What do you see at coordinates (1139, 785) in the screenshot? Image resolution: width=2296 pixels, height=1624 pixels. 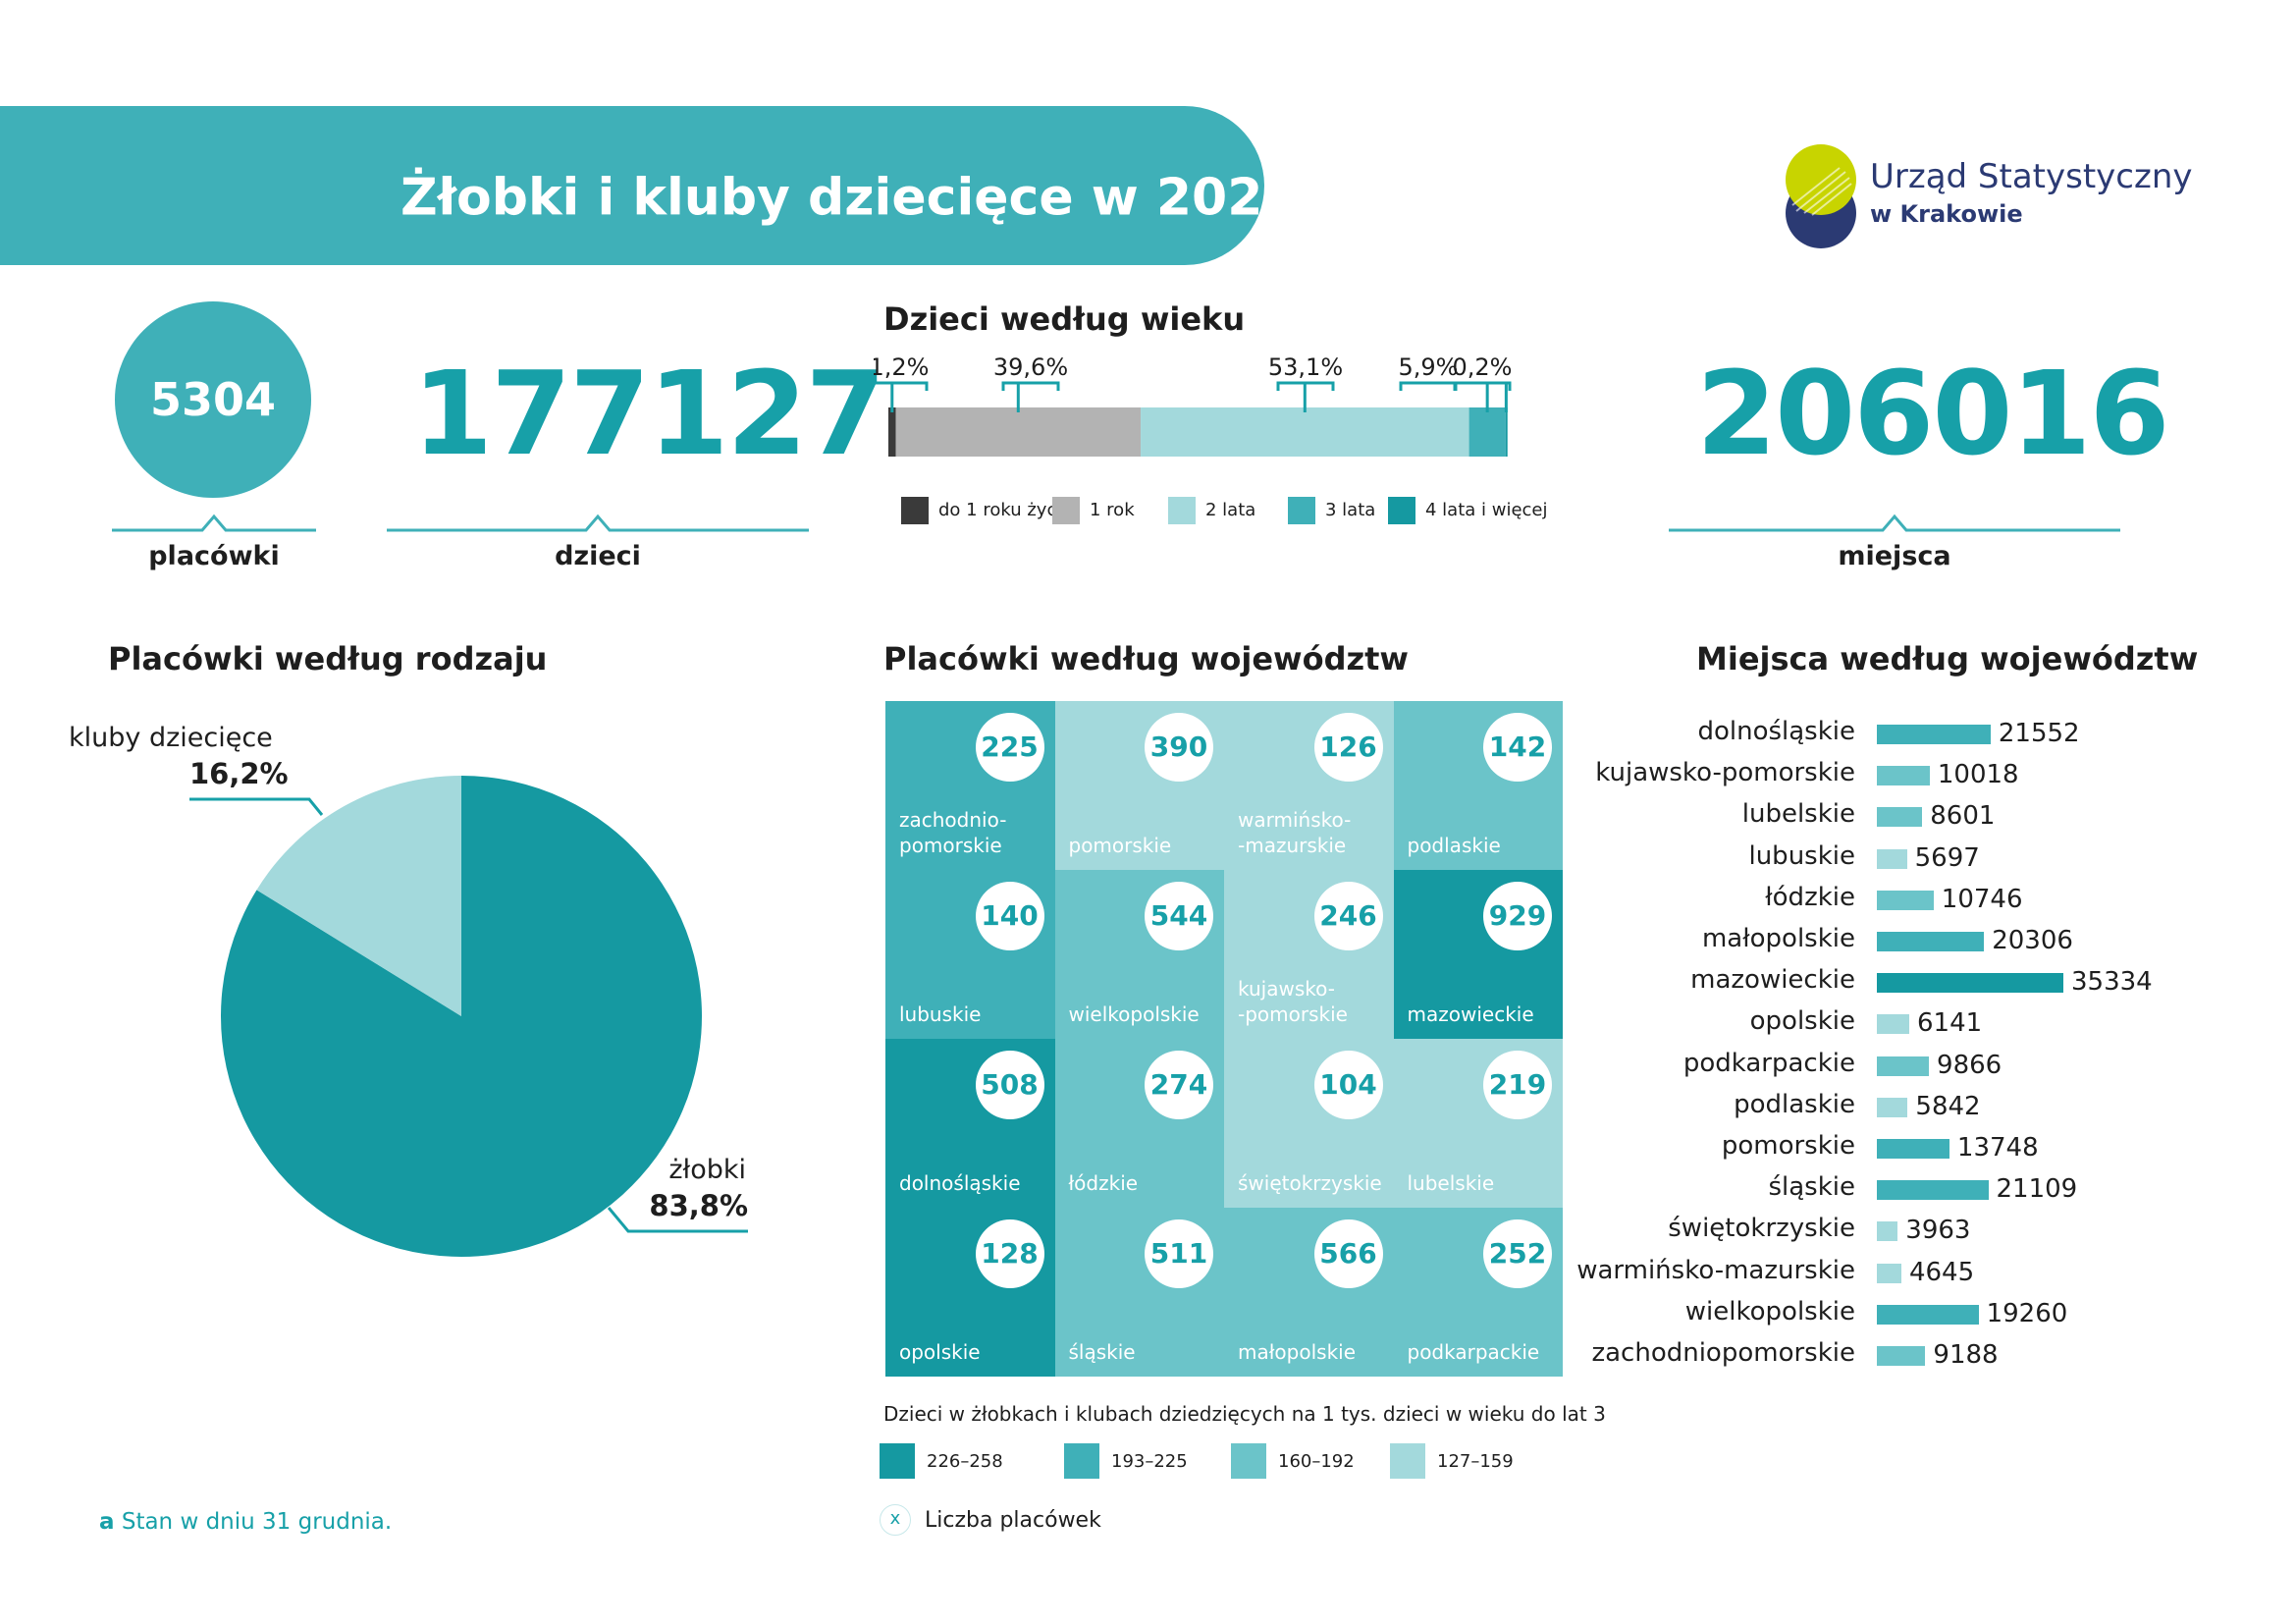 I see `tile-pomorskie: 390 pomorskie` at bounding box center [1139, 785].